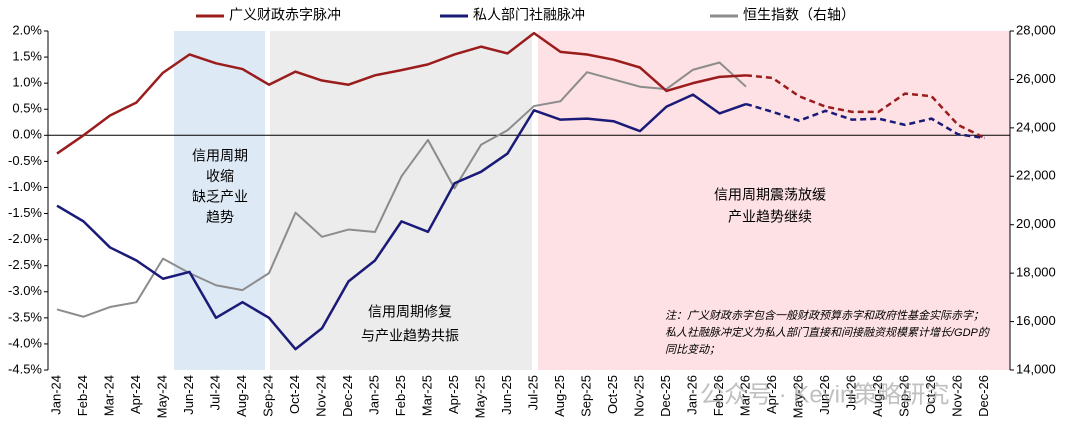 The width and height of the screenshot is (1080, 438). I want to click on x-tick-label: Aug-25, so click(559, 396).